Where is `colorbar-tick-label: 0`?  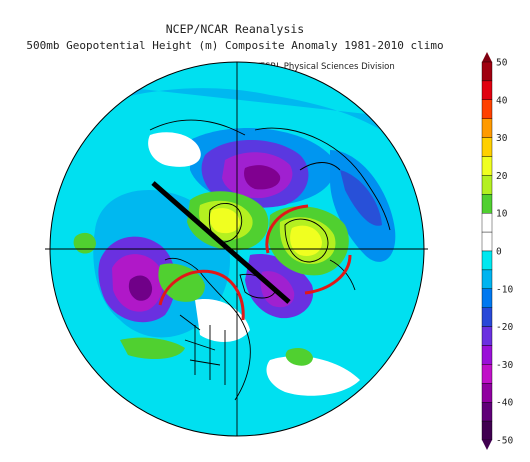
colorbar-tick-label: 0 is located at coordinates (499, 252).